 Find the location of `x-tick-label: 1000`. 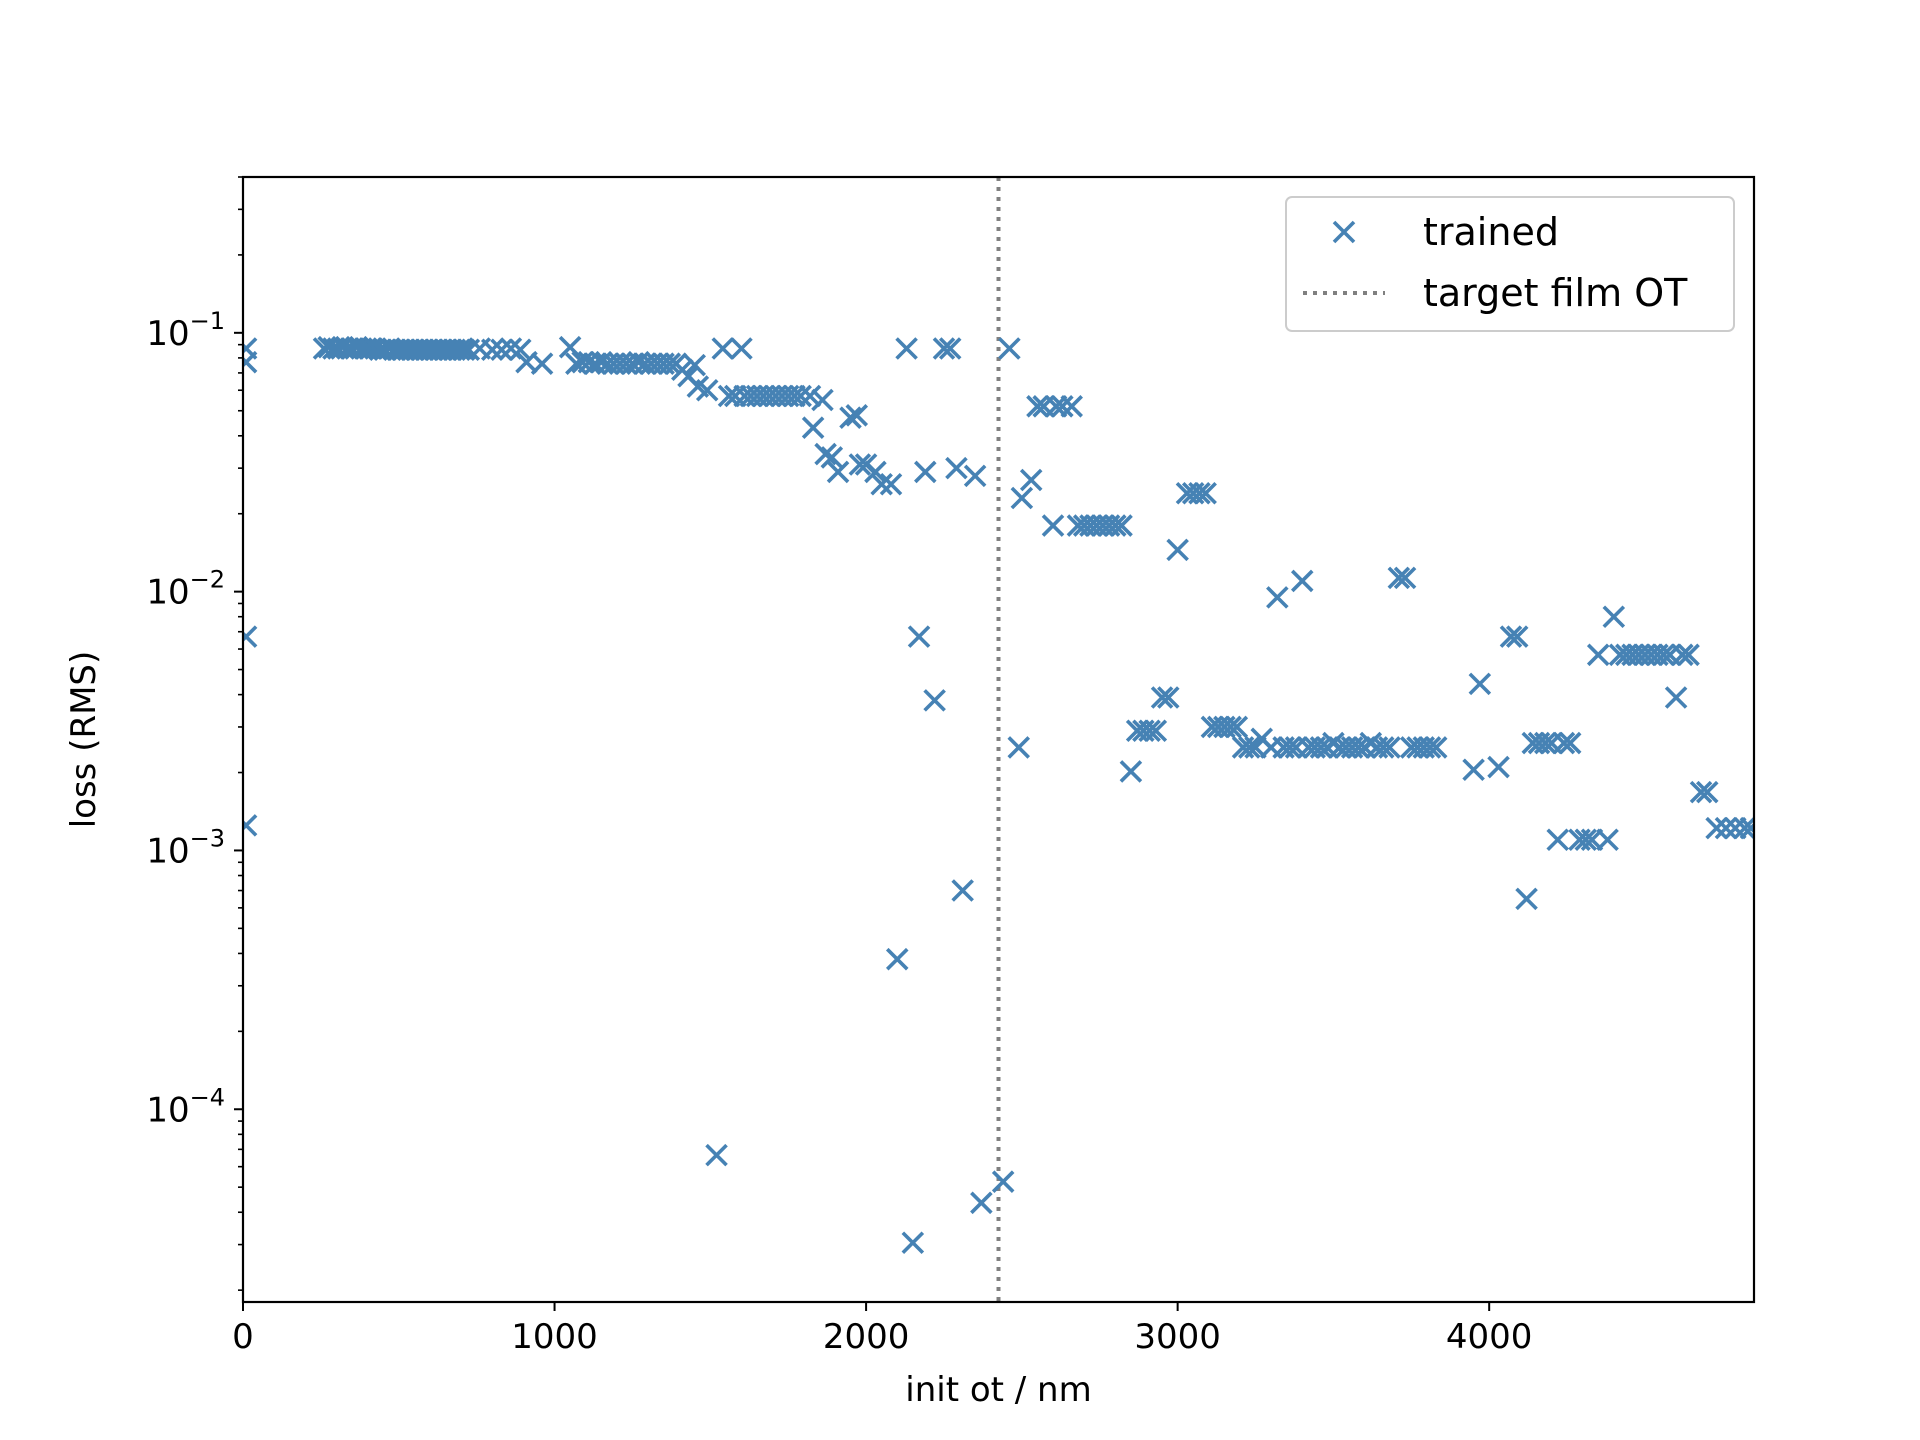

x-tick-label: 1000 is located at coordinates (554, 1337).